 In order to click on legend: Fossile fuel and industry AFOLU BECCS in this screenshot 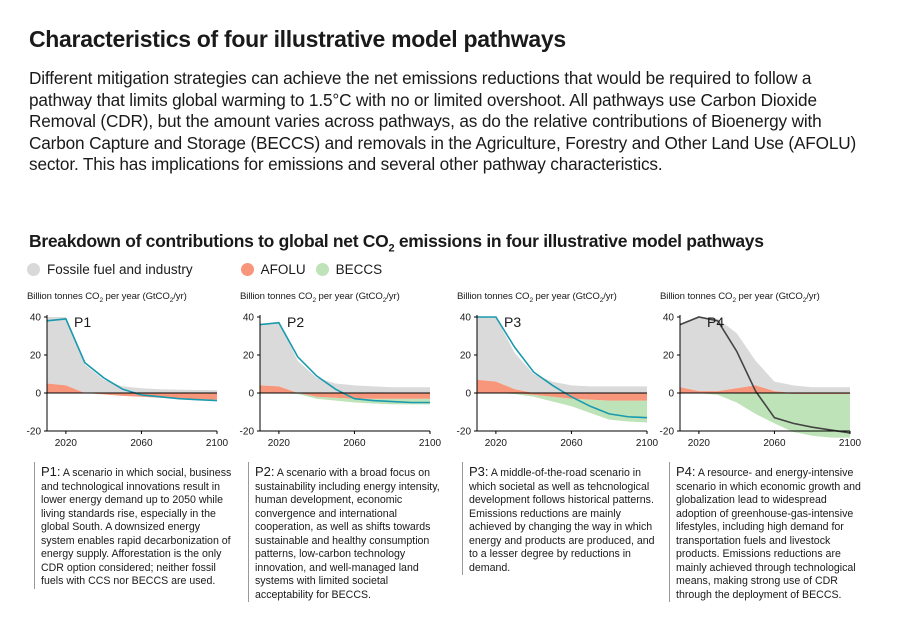, I will do `click(223, 269)`.